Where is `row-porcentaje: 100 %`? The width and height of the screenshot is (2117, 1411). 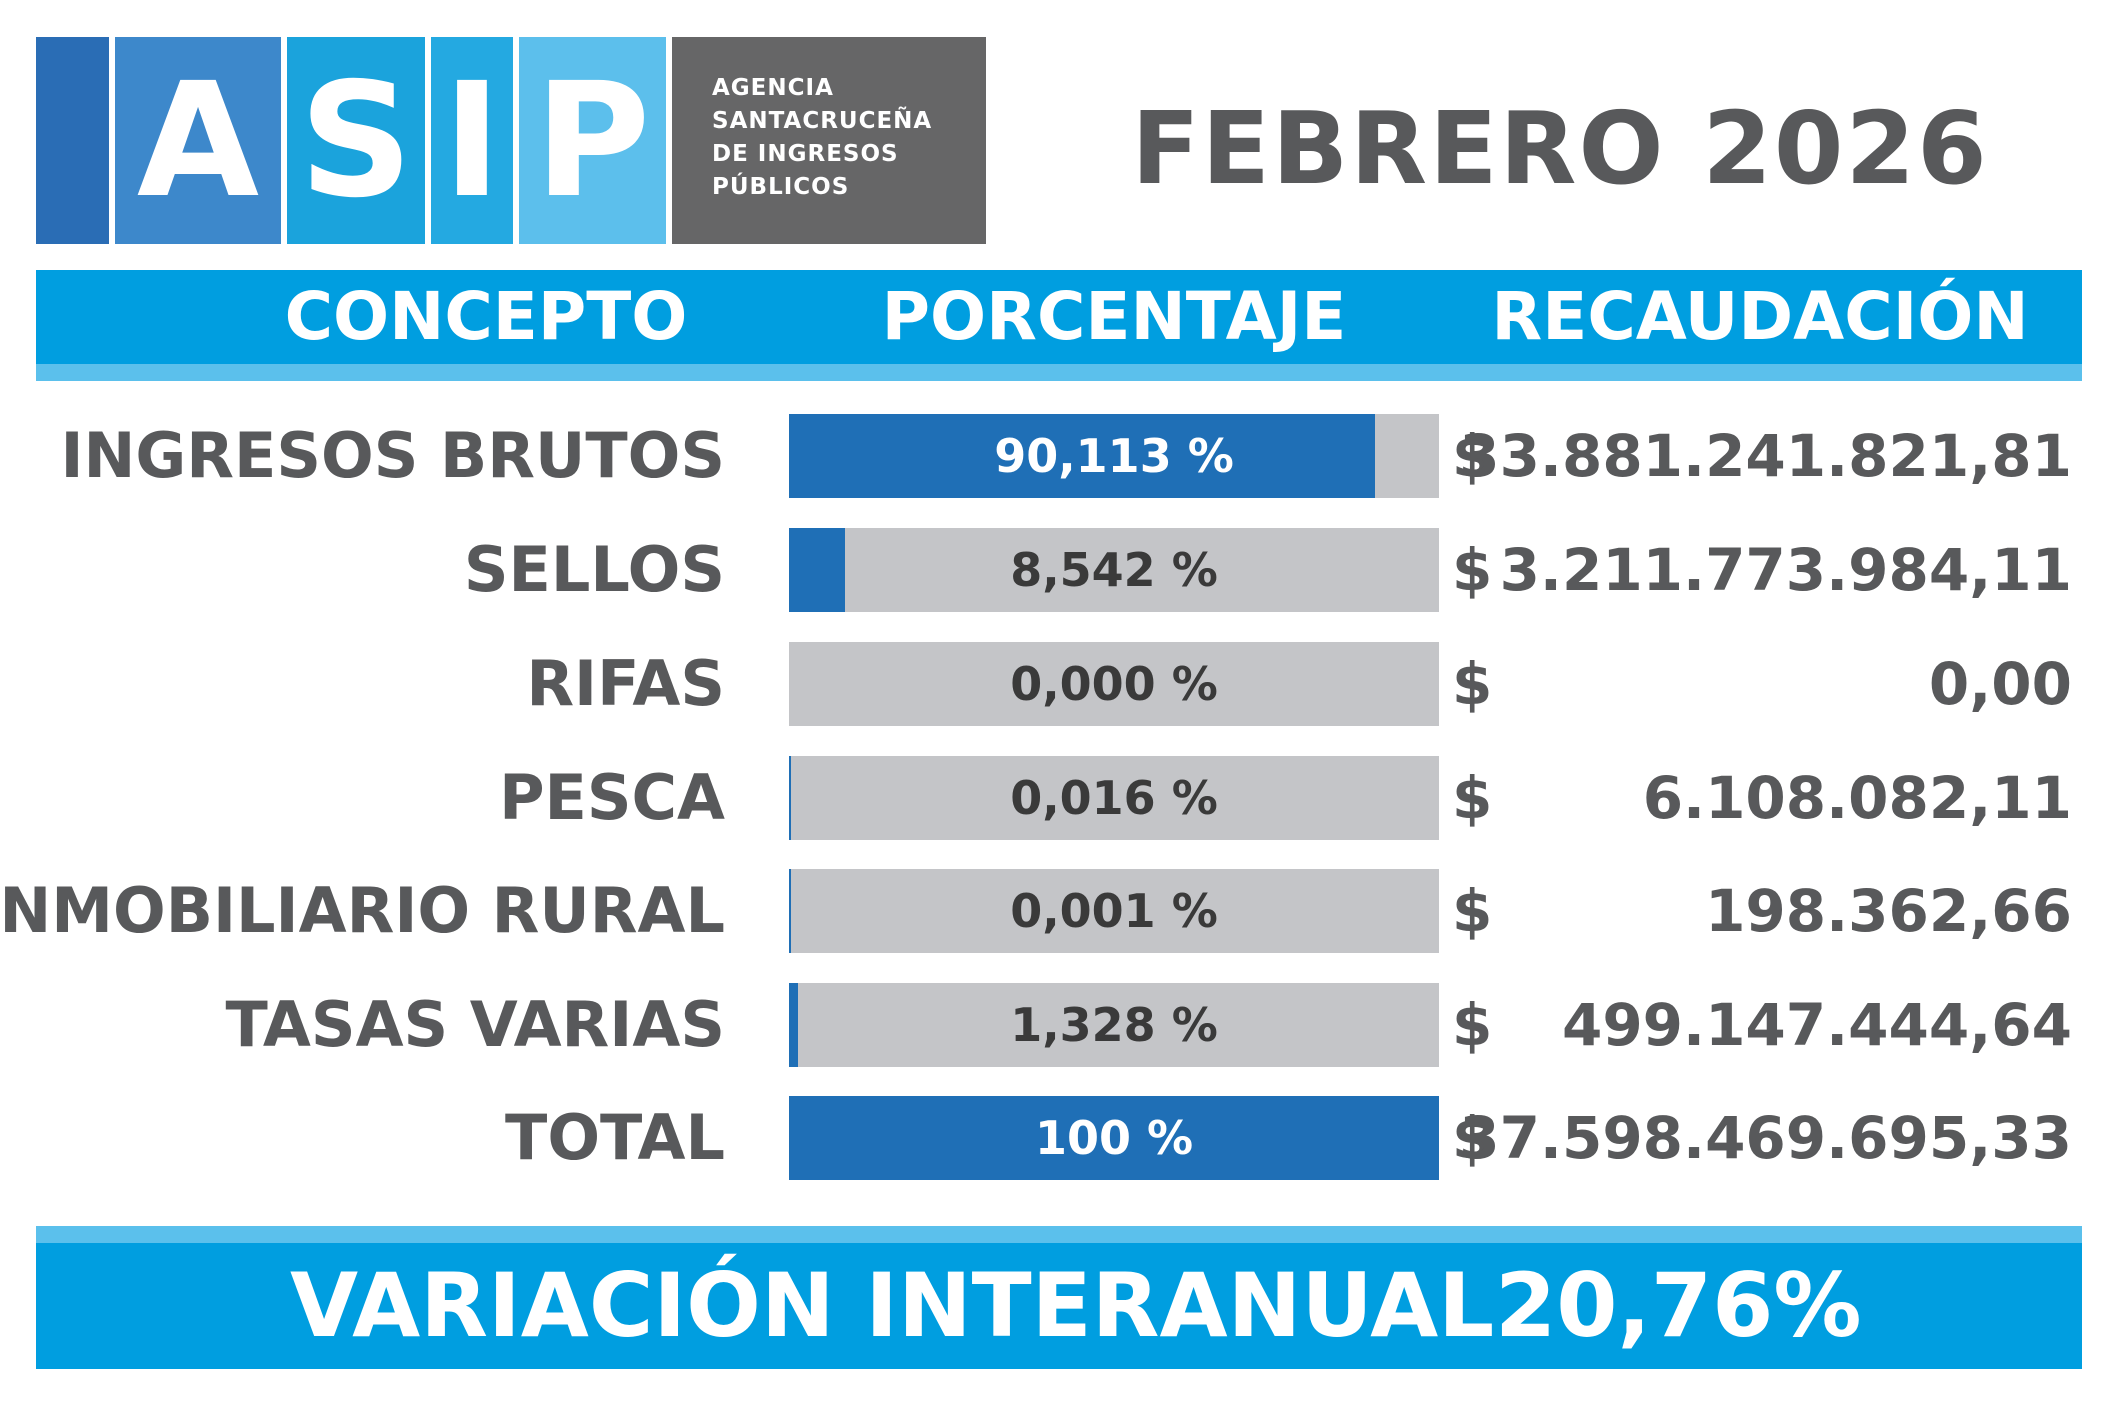
row-porcentaje: 100 % is located at coordinates (1114, 1138).